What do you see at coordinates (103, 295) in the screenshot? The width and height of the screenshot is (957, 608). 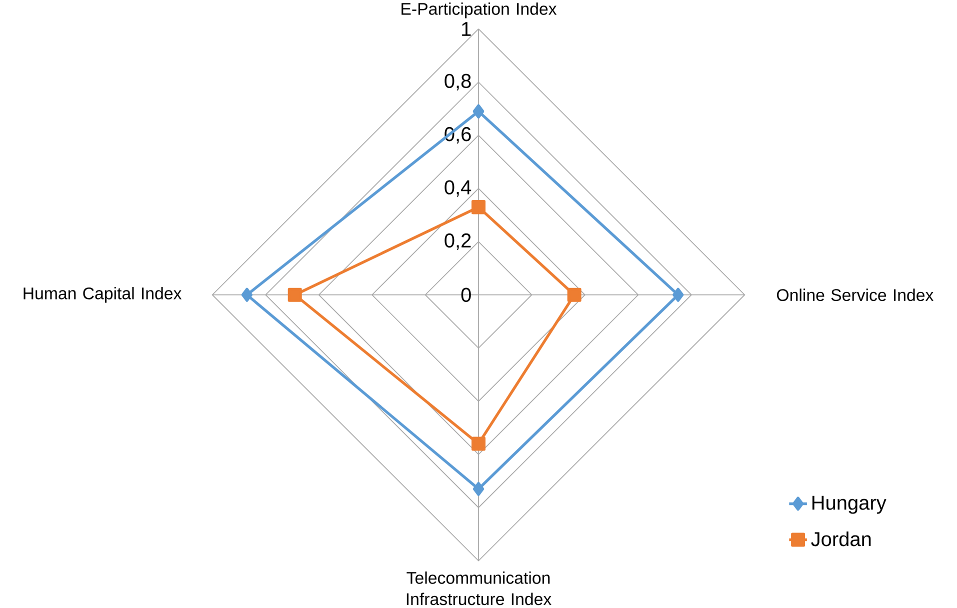 I see `spoke-label: Human Capital Index` at bounding box center [103, 295].